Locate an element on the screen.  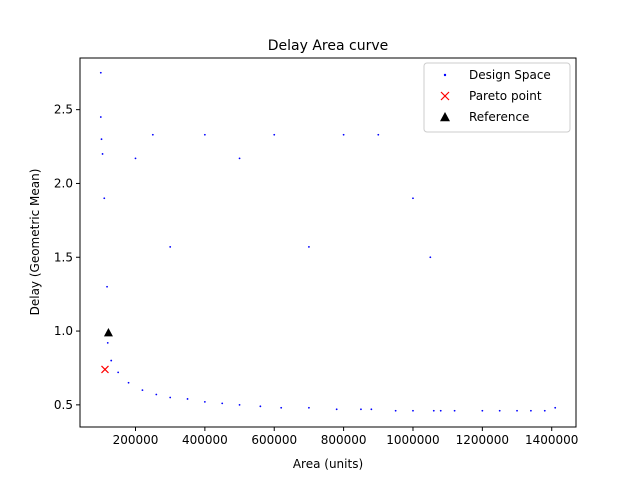
x-tick-label: 400000 is located at coordinates (205, 440).